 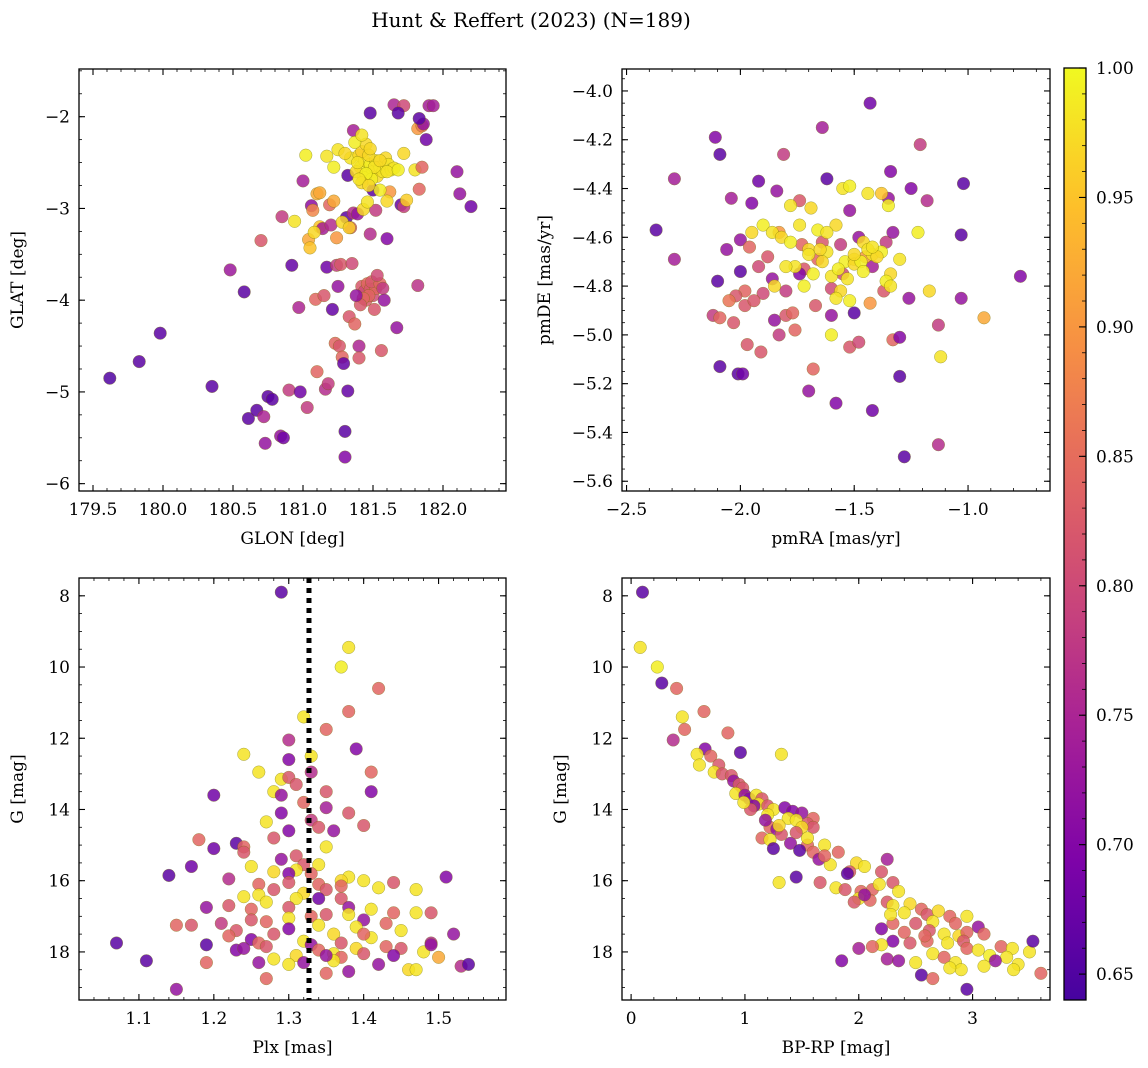 I want to click on xlabel-plx: Plx [mas], so click(x=292, y=1048).